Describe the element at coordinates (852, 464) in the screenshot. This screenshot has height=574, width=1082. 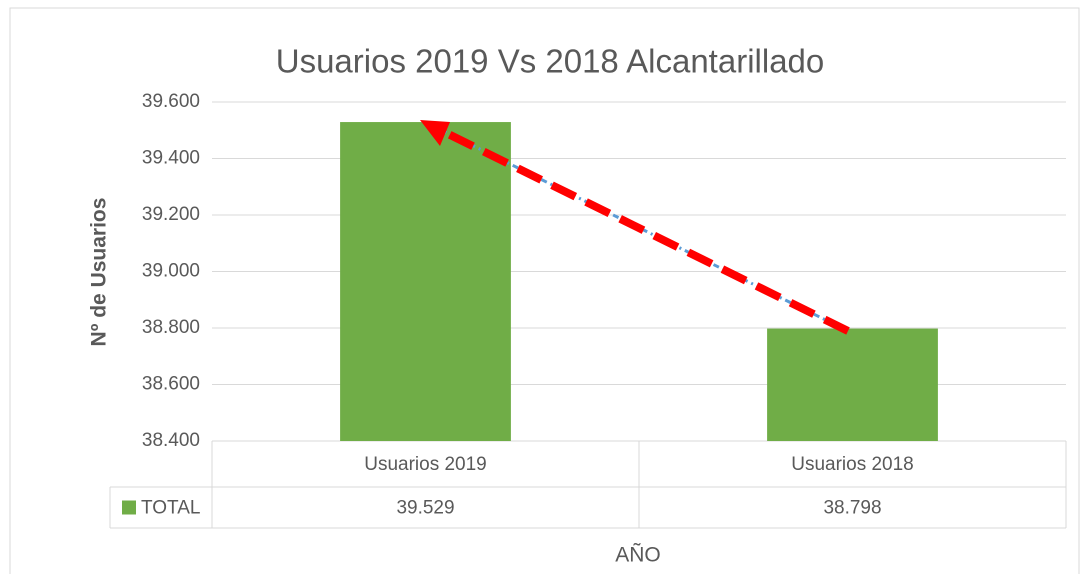
I see `x-tick-label: Usuarios 2018` at that location.